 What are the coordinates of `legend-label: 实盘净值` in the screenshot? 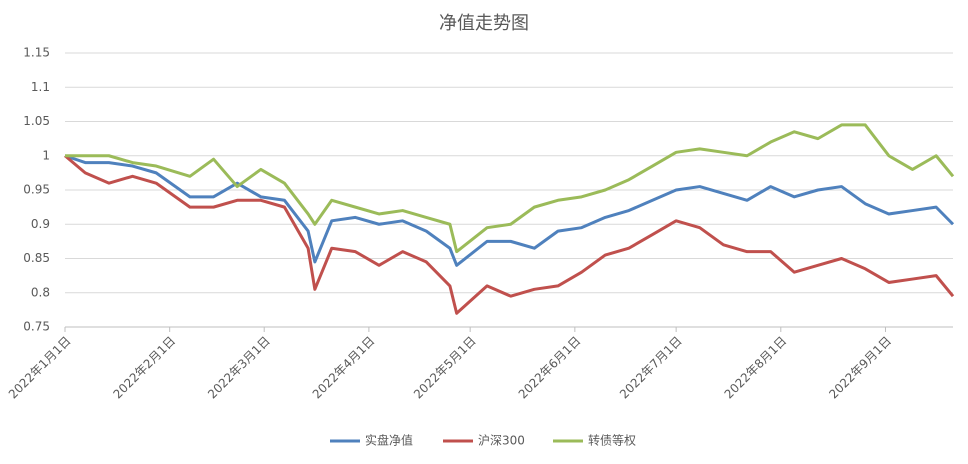 It's located at (389, 440).